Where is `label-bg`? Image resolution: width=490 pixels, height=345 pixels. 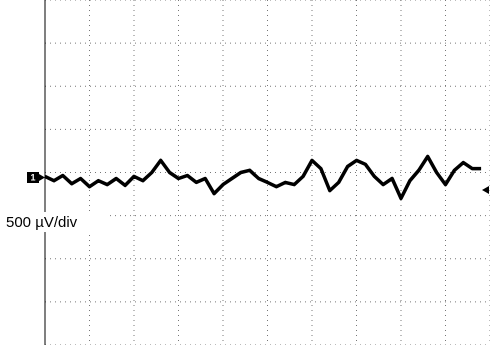 label-bg is located at coordinates (55, 222).